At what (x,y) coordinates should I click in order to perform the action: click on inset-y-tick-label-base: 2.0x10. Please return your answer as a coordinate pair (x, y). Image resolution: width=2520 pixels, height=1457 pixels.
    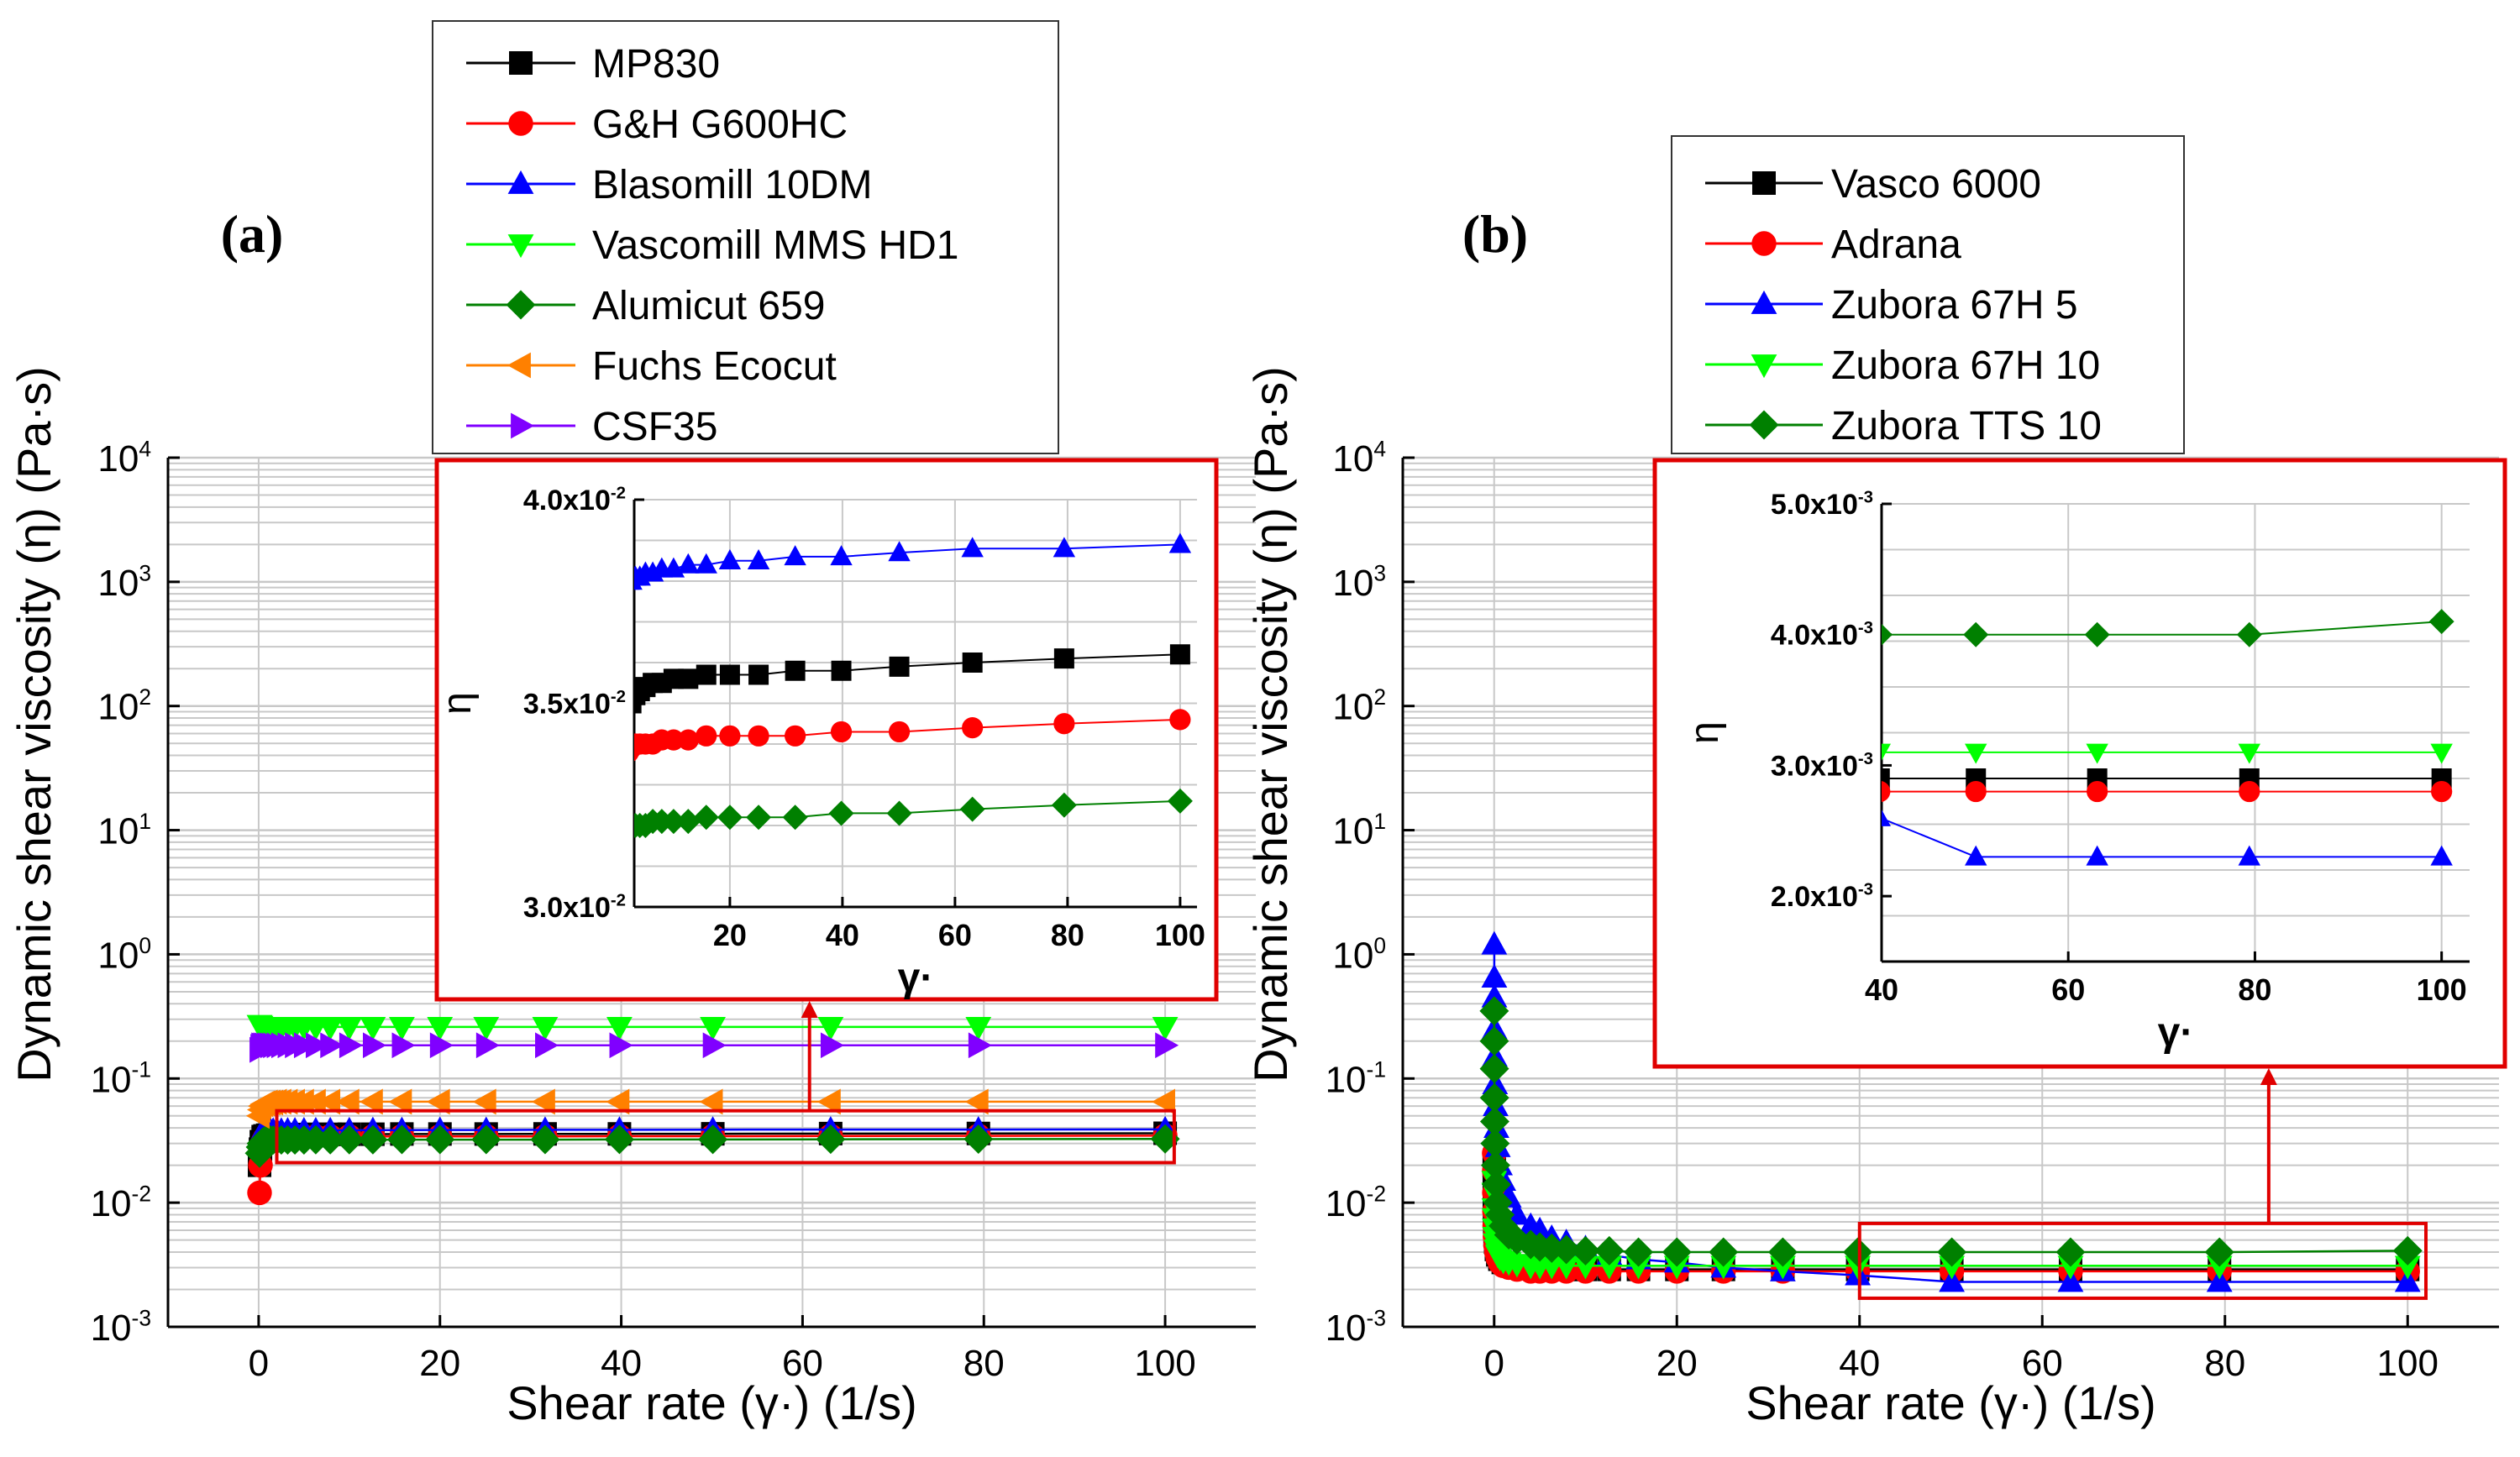
    Looking at the image, I should click on (1814, 897).